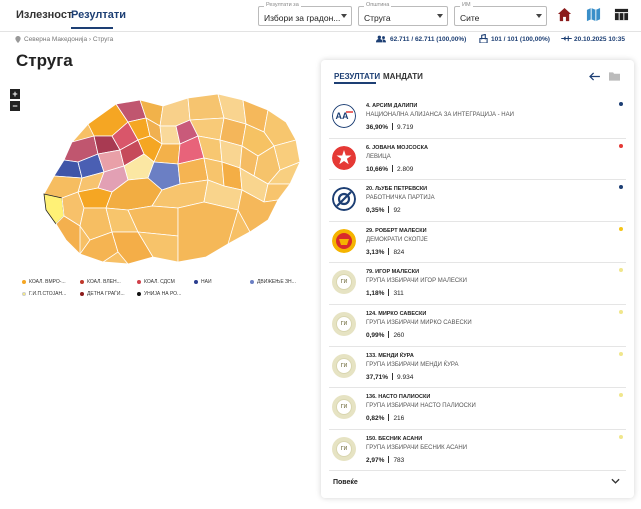  I want to click on table-icon, so click(621, 14).